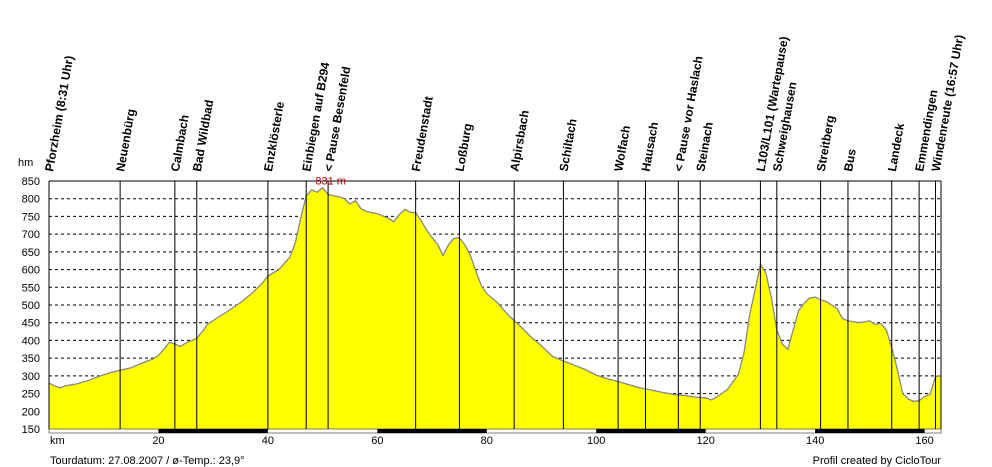 The height and width of the screenshot is (467, 992). I want to click on max-elevation-label: 831 m, so click(330, 182).